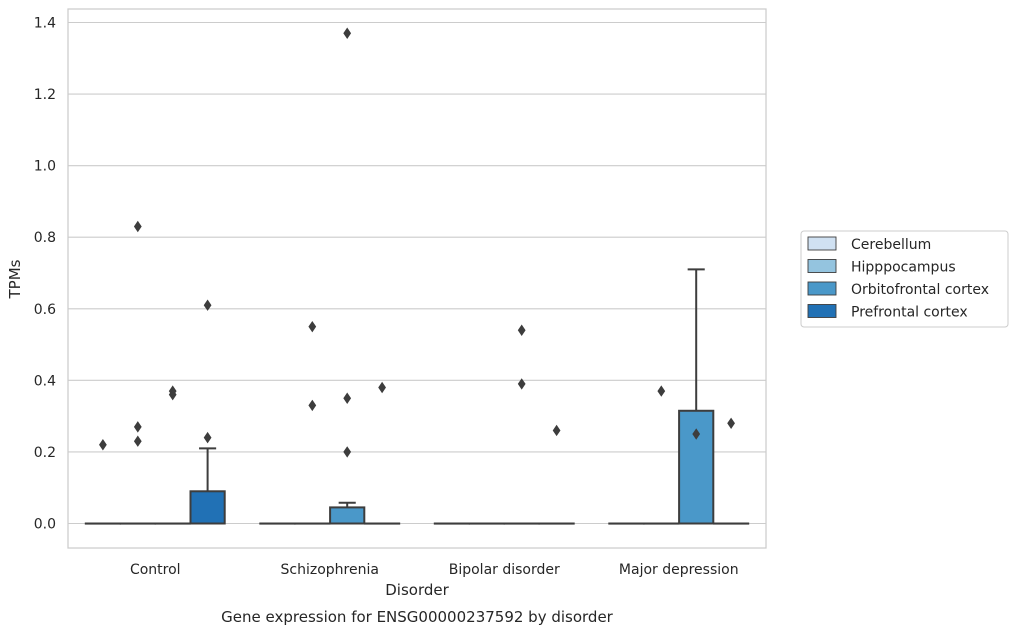 The width and height of the screenshot is (1018, 634). I want to click on x-axis-label: Disorder, so click(417, 590).